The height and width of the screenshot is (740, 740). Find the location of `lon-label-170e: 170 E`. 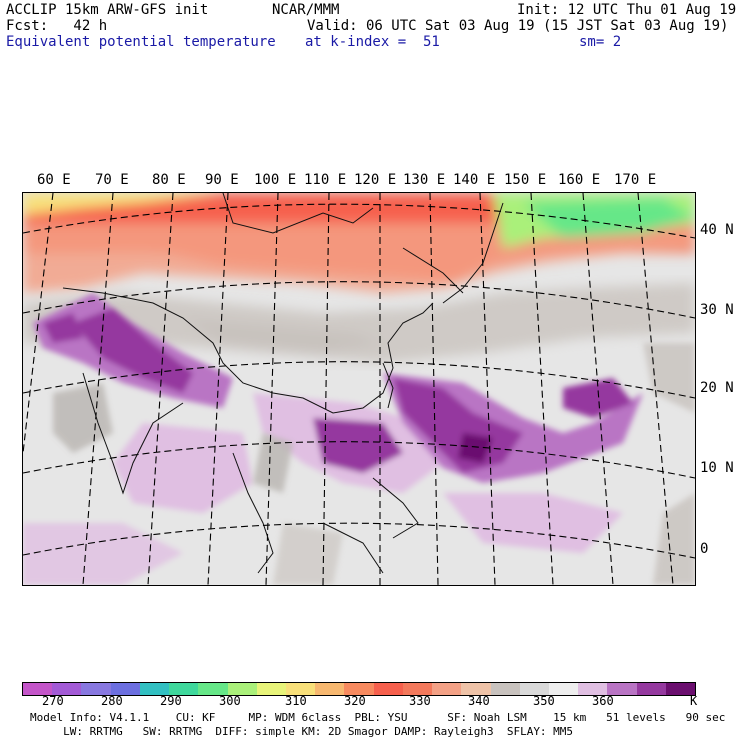

lon-label-170e: 170 E is located at coordinates (635, 180).